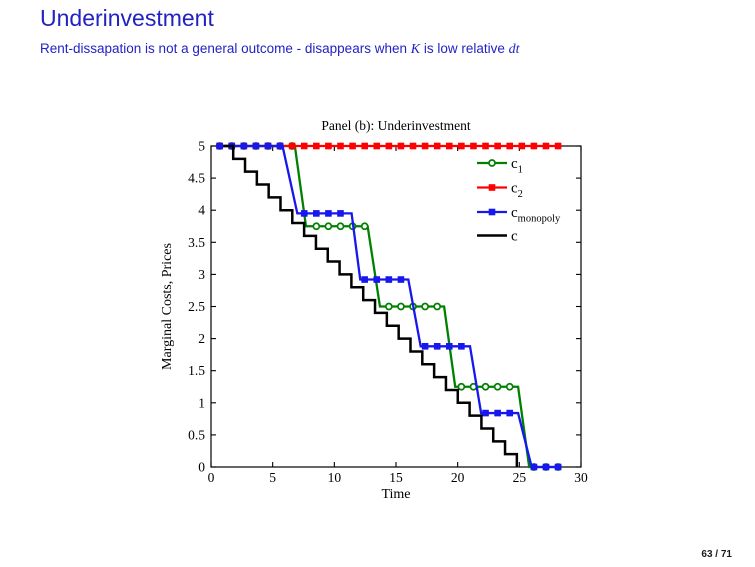 The width and height of the screenshot is (755, 567). Describe the element at coordinates (464, 48) in the screenshot. I see `subtitle-text-2: is low relative` at that location.